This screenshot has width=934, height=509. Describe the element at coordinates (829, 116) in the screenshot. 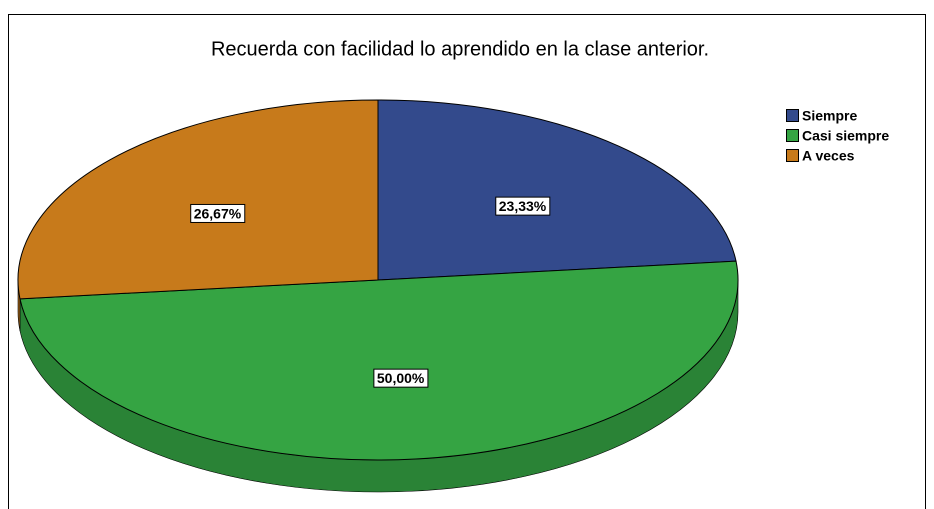

I see `legend-label: Siempre` at that location.